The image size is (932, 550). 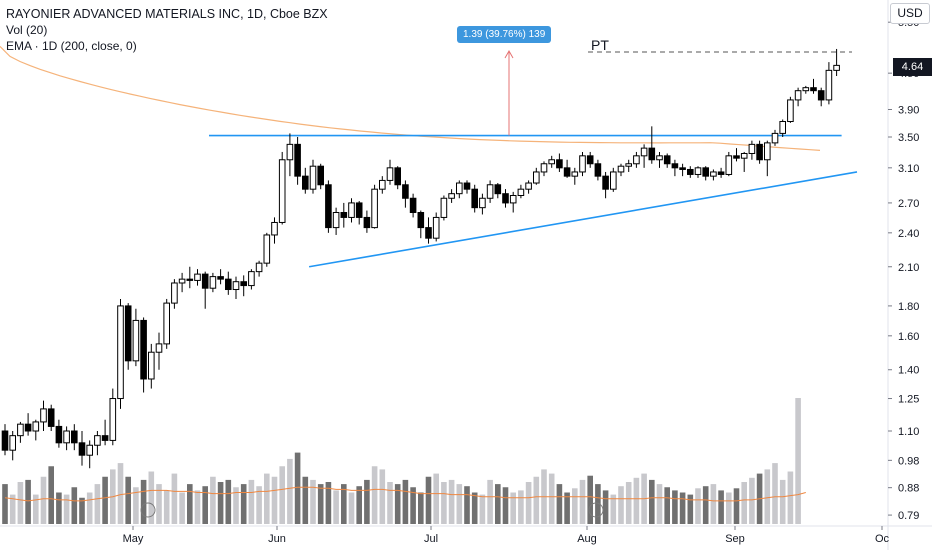 What do you see at coordinates (27, 30) in the screenshot?
I see `volume-indicator-label: Vol (20)` at bounding box center [27, 30].